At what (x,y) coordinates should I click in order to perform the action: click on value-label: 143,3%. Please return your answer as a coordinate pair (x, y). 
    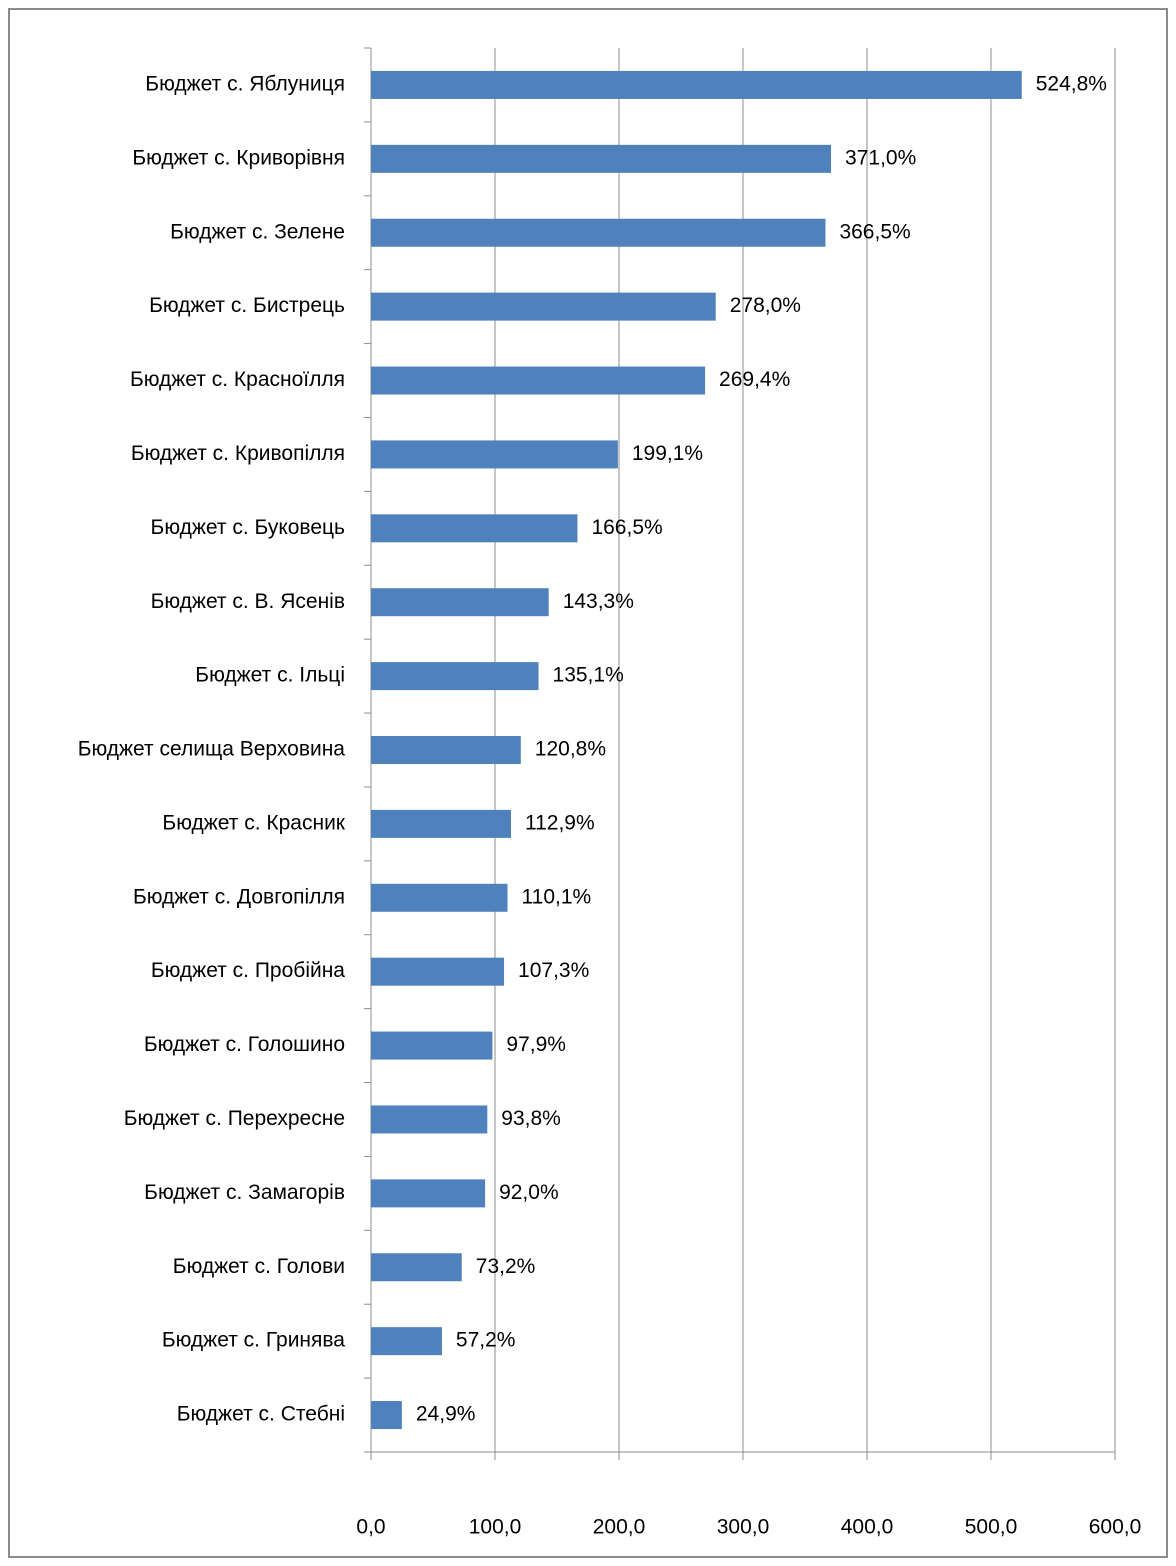
    Looking at the image, I should click on (598, 601).